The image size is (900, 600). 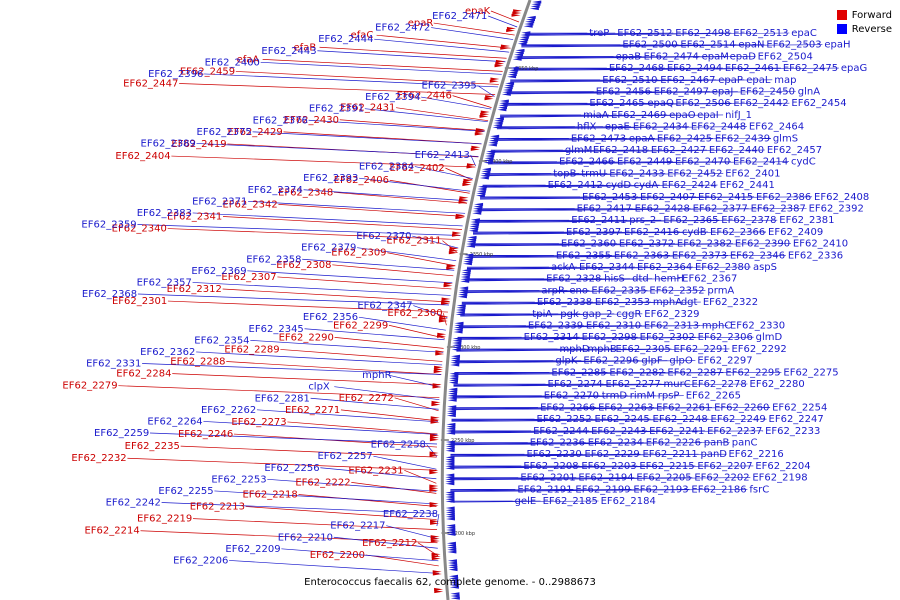 I want to click on gene-label: EF62_2362, so click(x=167, y=352).